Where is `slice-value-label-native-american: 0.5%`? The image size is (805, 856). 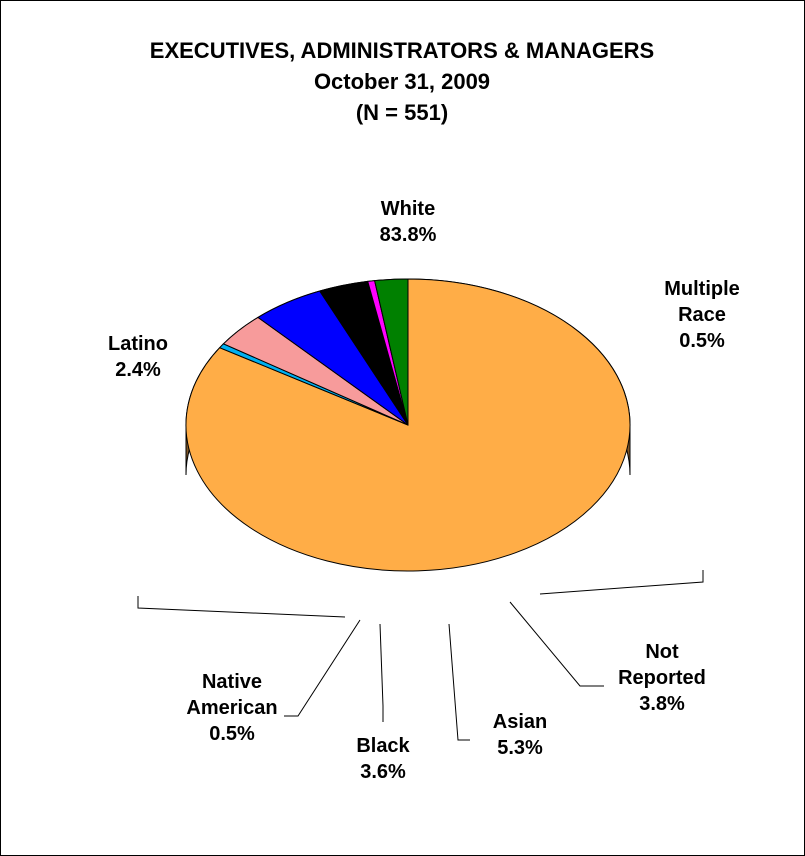
slice-value-label-native-american: 0.5% is located at coordinates (232, 734).